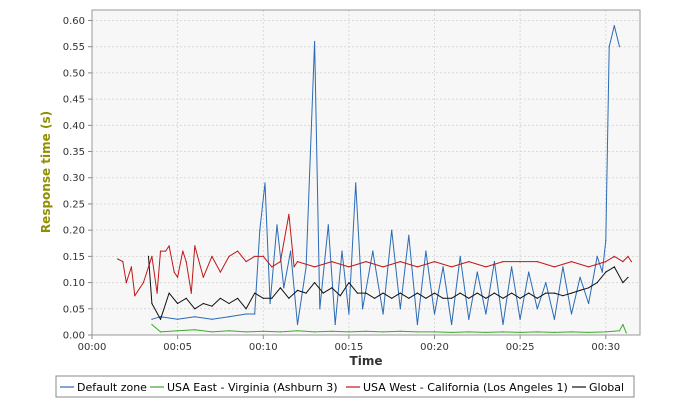 Image resolution: width=690 pixels, height=400 pixels. What do you see at coordinates (74, 231) in the screenshot?
I see `y-tick-label: 0.20` at bounding box center [74, 231].